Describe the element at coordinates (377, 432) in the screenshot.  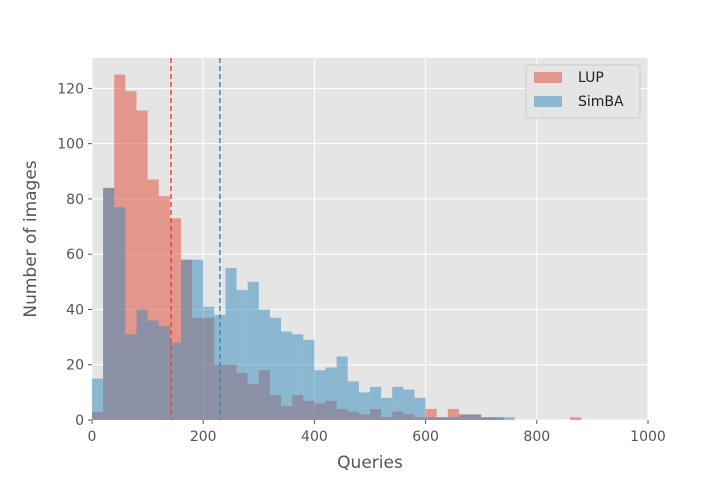
I see `x-axis-ticks: 0 200 400 600 800 1000` at that location.